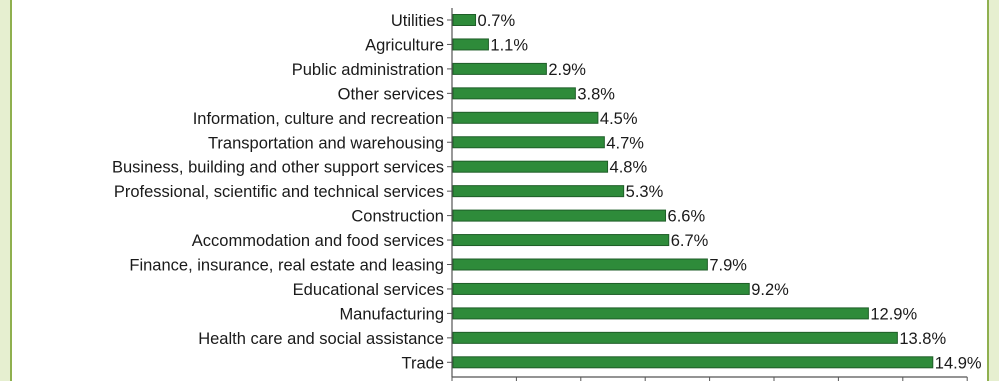 The width and height of the screenshot is (999, 381). I want to click on category-label: Health care and social assistance, so click(321, 339).